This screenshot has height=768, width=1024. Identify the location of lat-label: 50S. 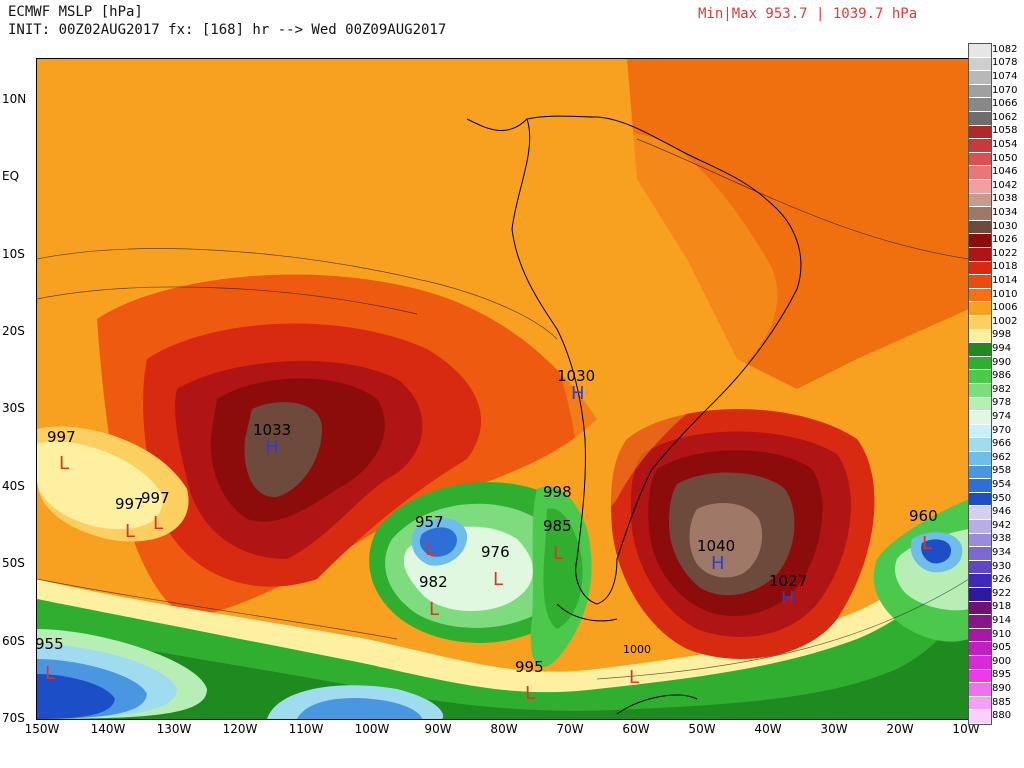
(13, 563).